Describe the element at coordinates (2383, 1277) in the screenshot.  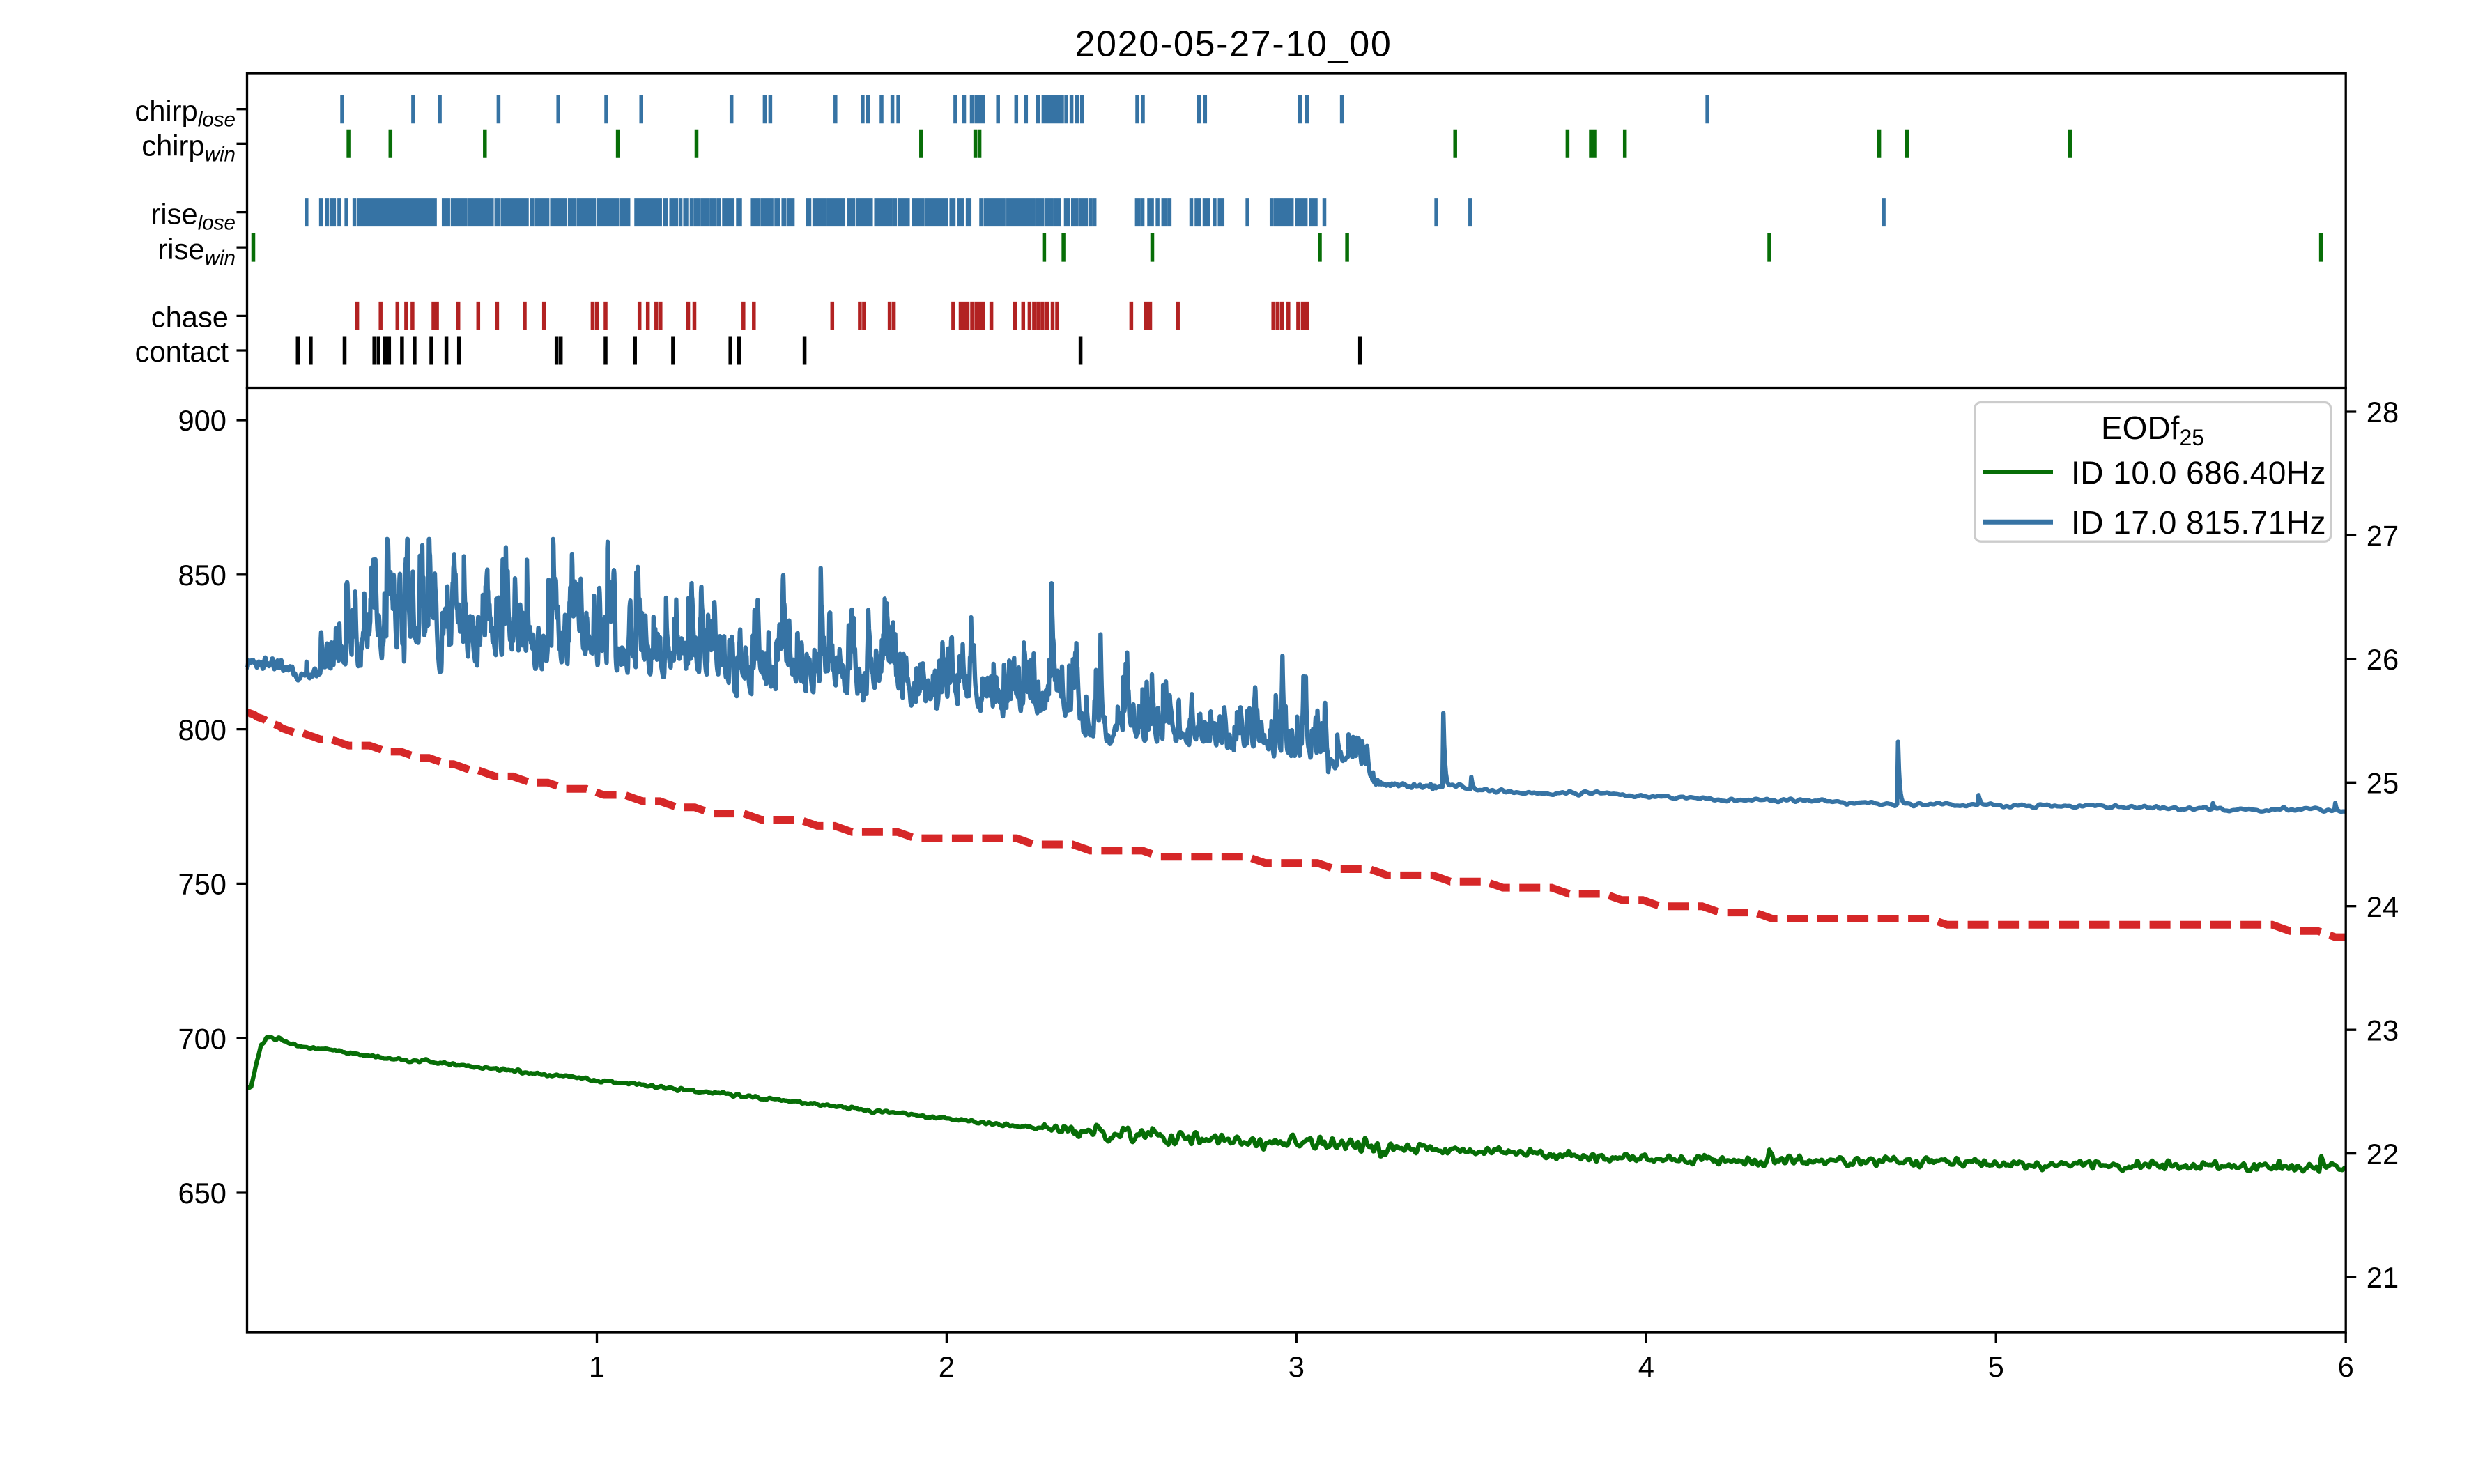
I see `svg-text: 21` at that location.